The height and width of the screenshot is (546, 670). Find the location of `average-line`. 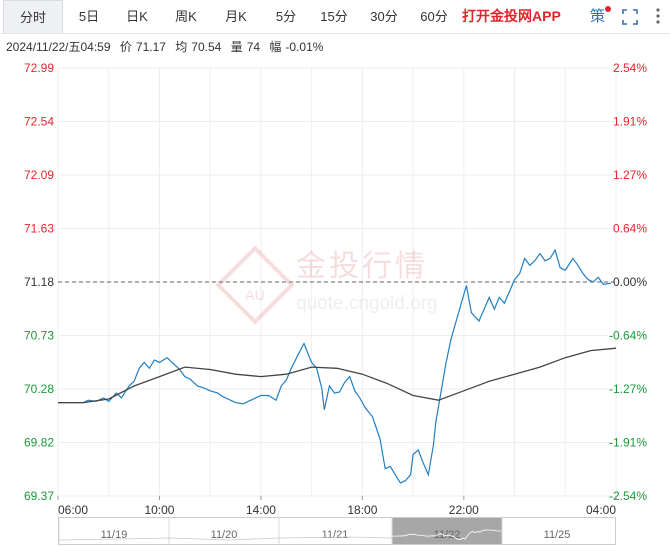

average-line is located at coordinates (337, 375).